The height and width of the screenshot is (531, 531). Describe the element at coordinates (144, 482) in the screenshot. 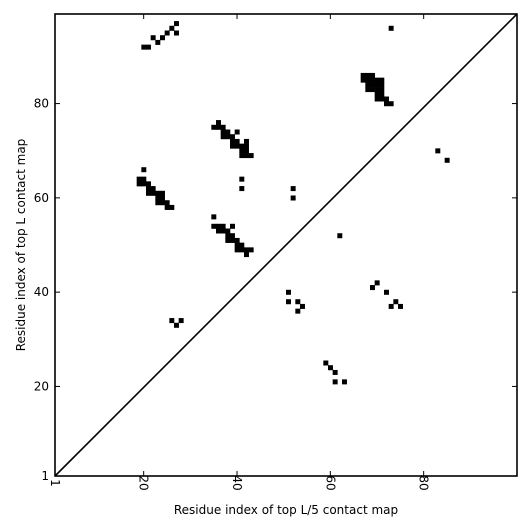

I see `x-tick-label: 20` at that location.